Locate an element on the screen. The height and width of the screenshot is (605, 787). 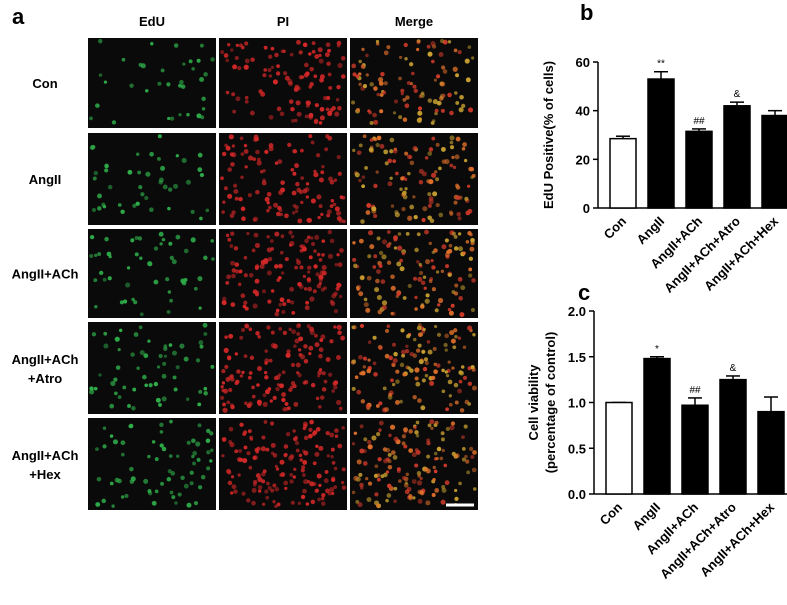
x-tick-label: Con is located at coordinates (611, 513).